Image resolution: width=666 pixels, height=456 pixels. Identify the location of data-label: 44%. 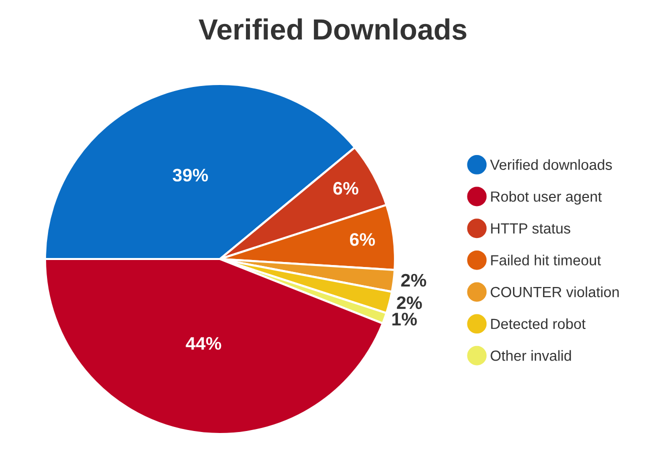
(204, 343).